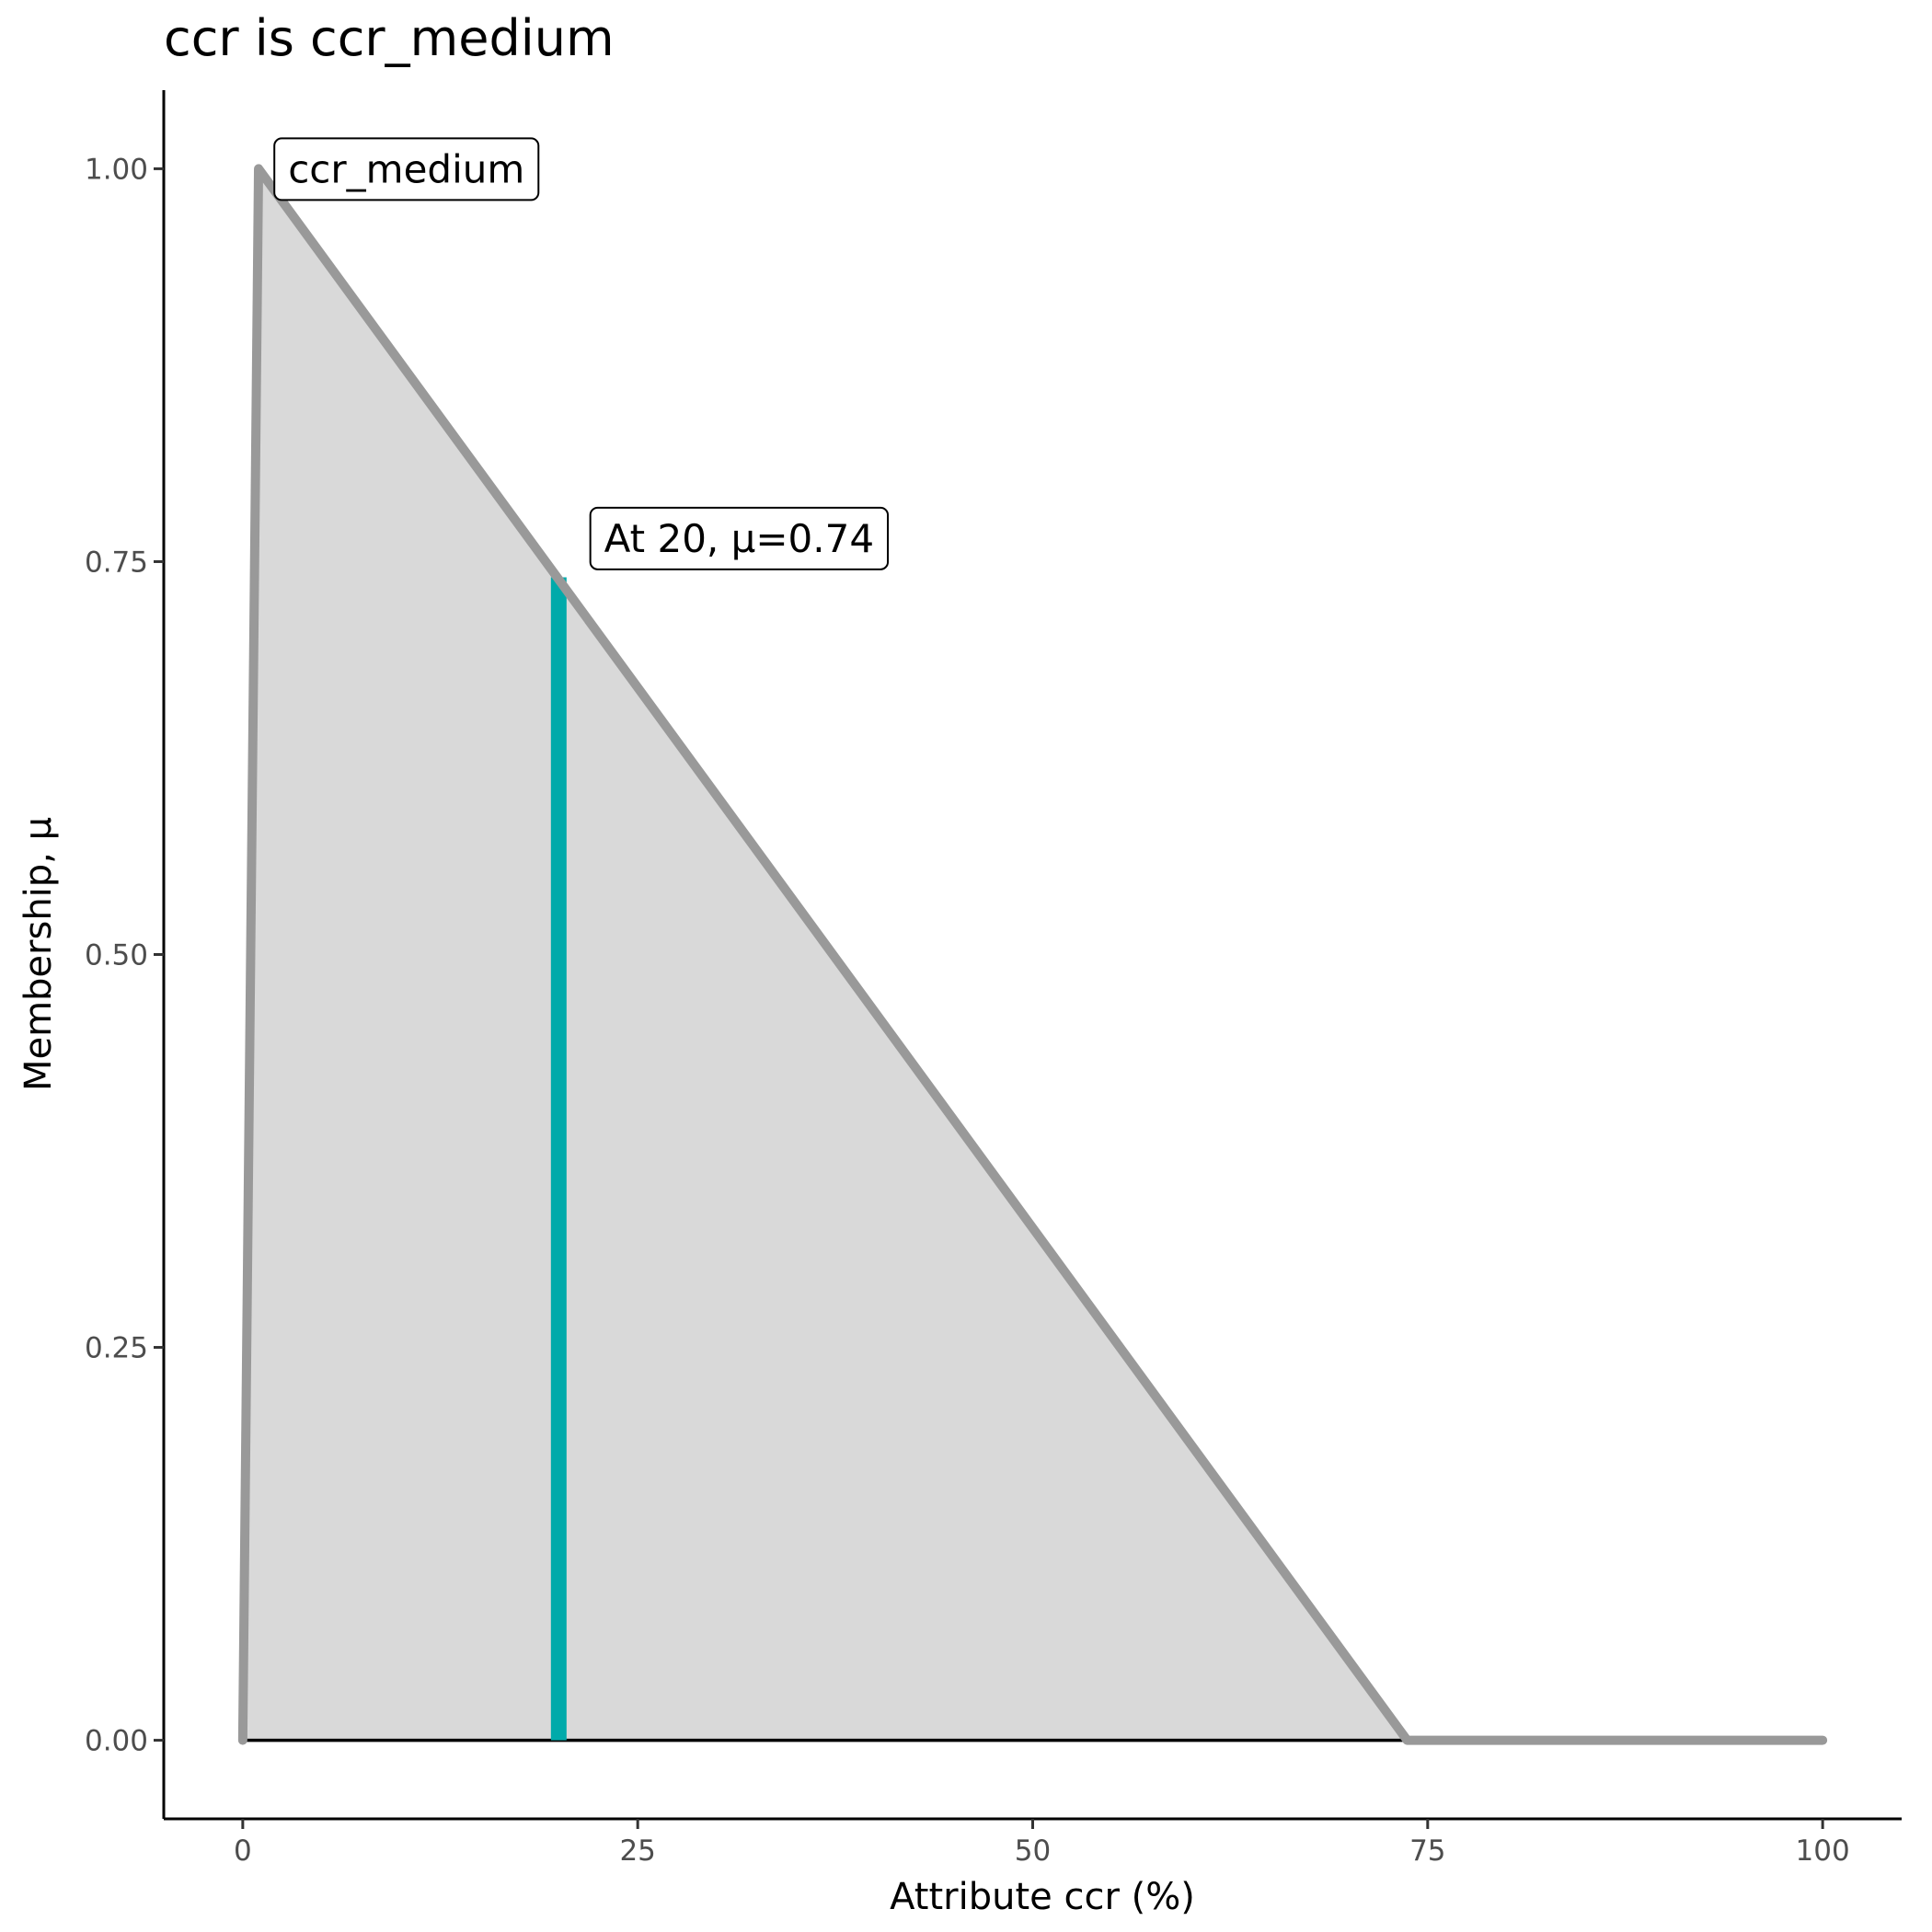 Image resolution: width=1932 pixels, height=1932 pixels. Describe the element at coordinates (581, 353) in the screenshot. I see `annotations: ccr_medium At 20, μ=0.74` at that location.